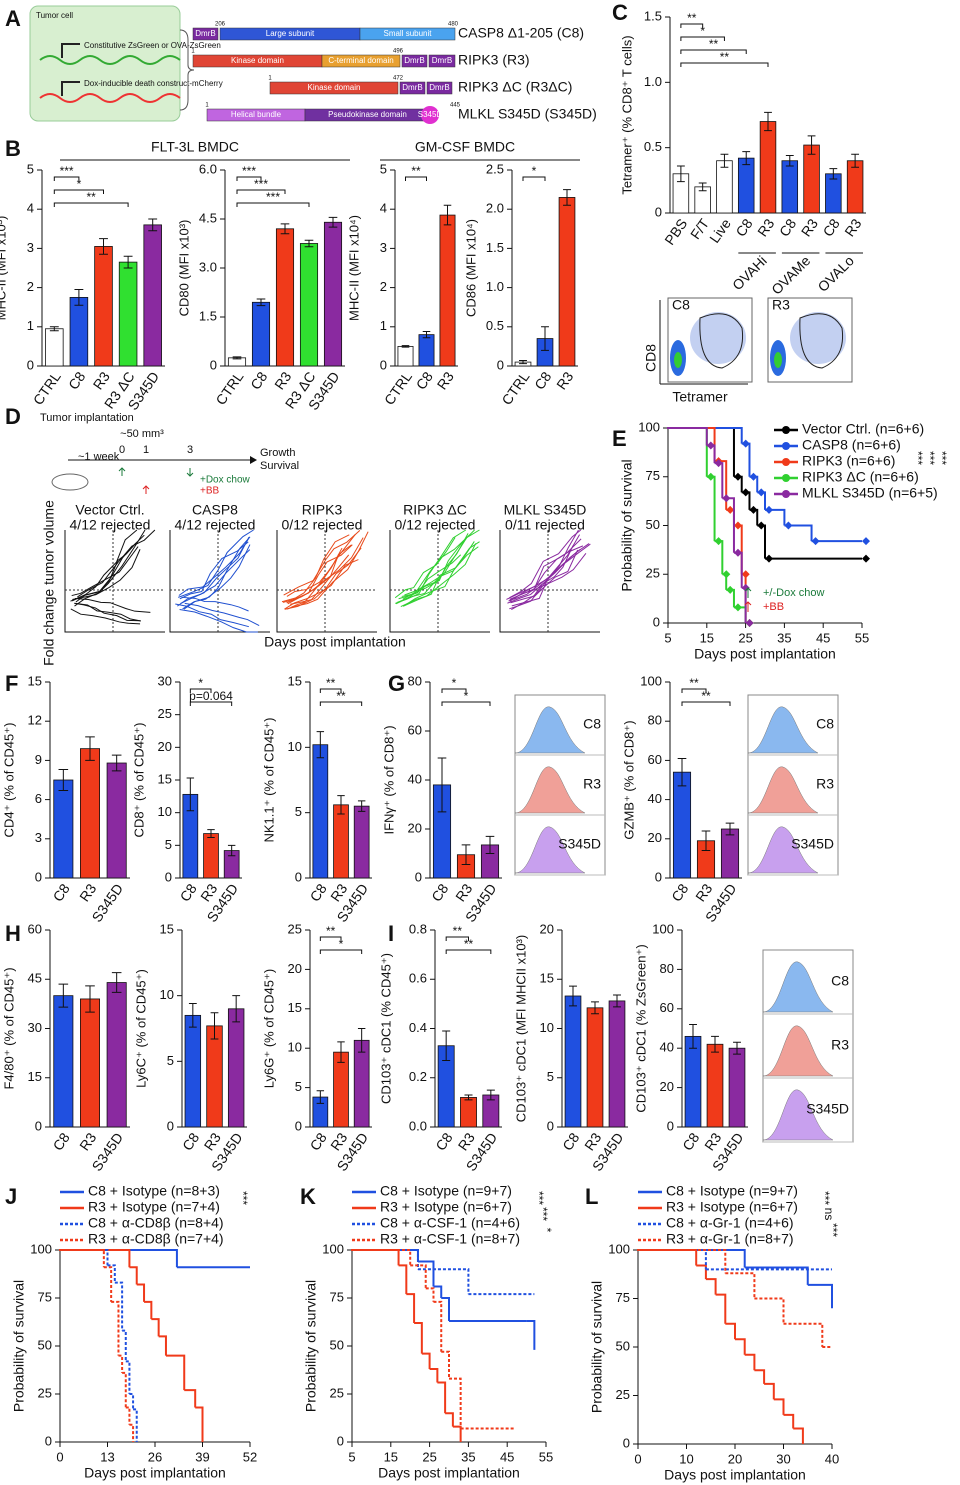 Image resolution: width=960 pixels, height=1485 pixels. What do you see at coordinates (863, 429) in the screenshot?
I see `legend-label: Vector Ctrl. (n=6+6)` at bounding box center [863, 429].